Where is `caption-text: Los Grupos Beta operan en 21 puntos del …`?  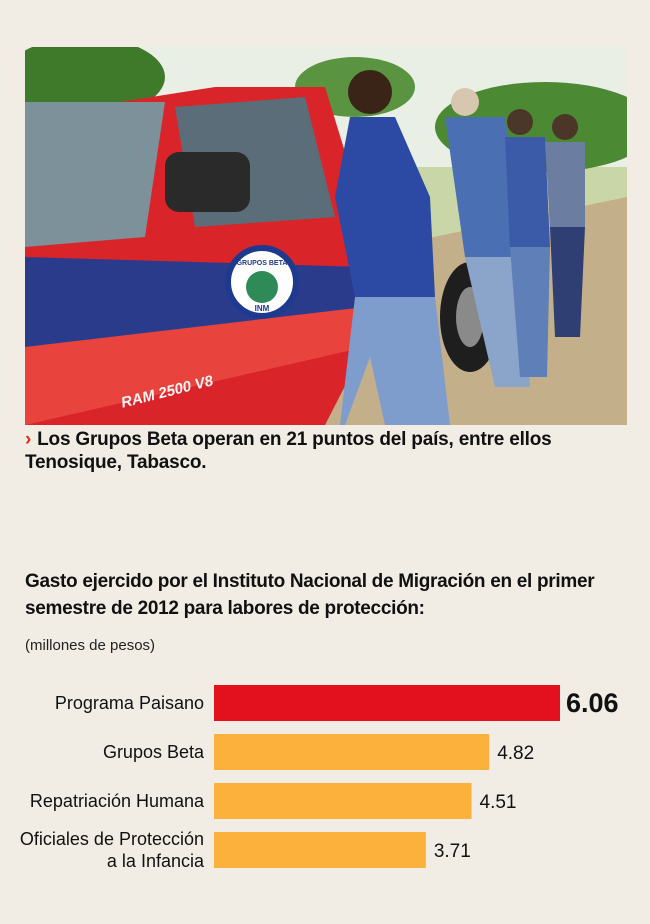 caption-text: Los Grupos Beta operan en 21 puntos del … is located at coordinates (288, 451).